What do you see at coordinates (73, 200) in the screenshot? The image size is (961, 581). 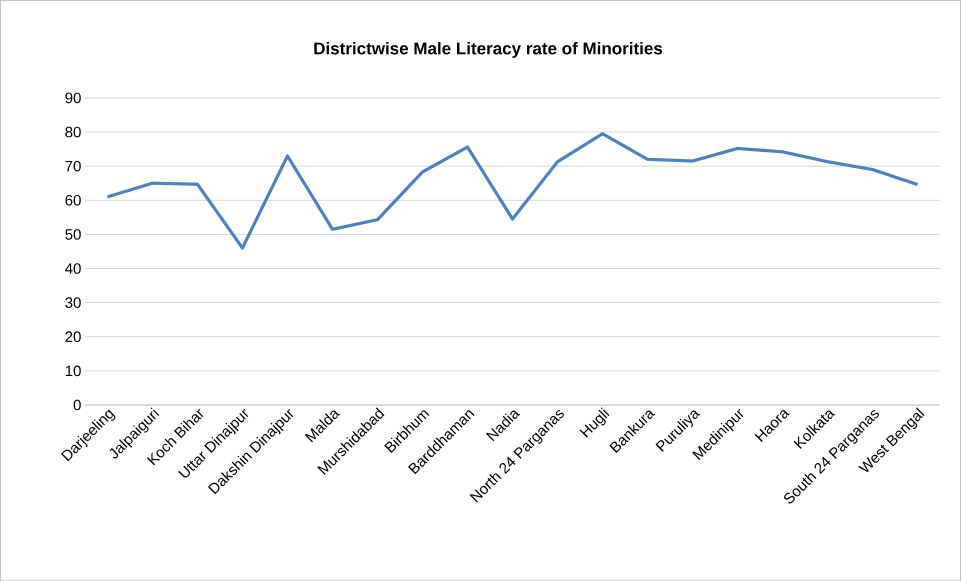 I see `y-tick-label: 60` at bounding box center [73, 200].